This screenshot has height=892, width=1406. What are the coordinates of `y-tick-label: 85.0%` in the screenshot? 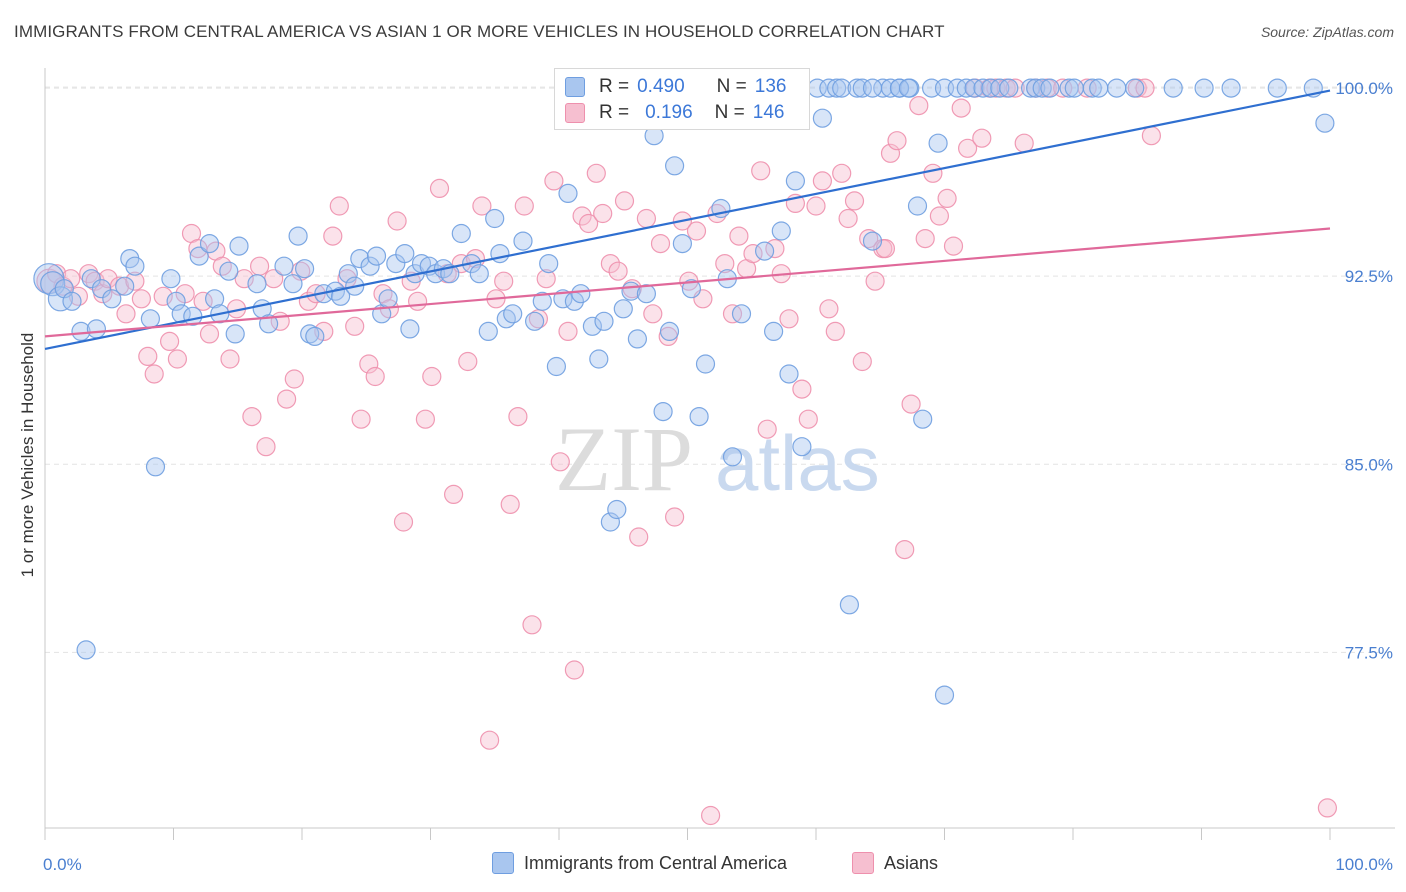 It's located at (1369, 464).